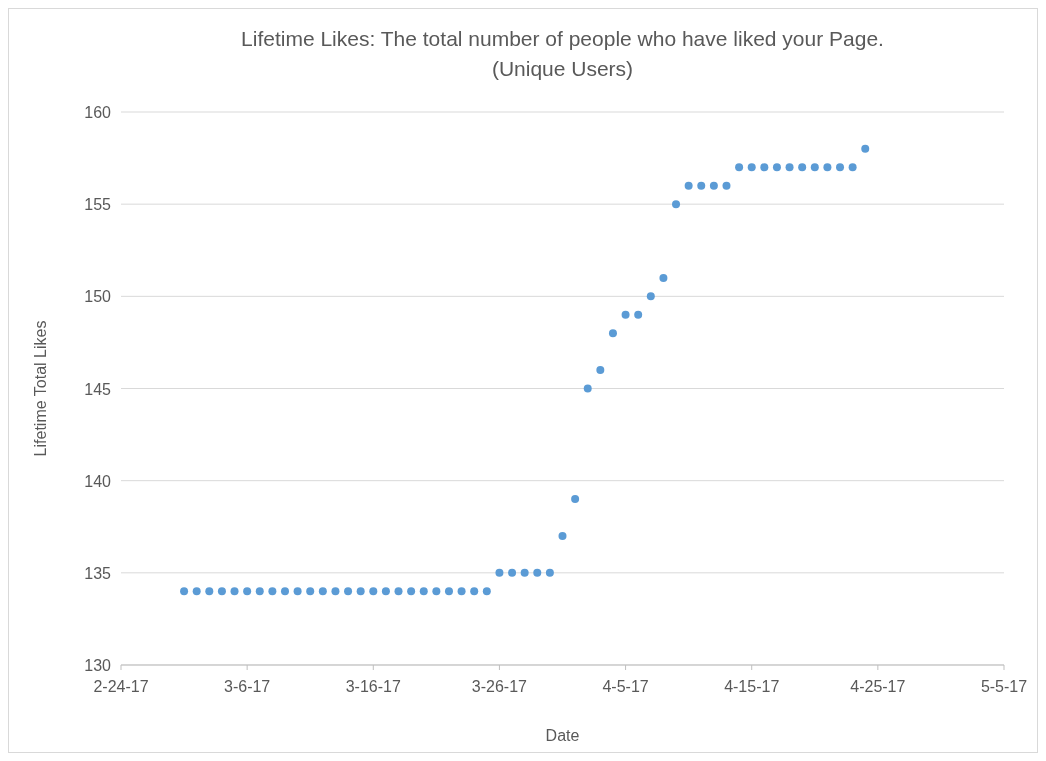  What do you see at coordinates (562, 53) in the screenshot?
I see `chart-title: Lifetime Likes: The total number of people who have liked your Page. (Unique Users)` at bounding box center [562, 53].